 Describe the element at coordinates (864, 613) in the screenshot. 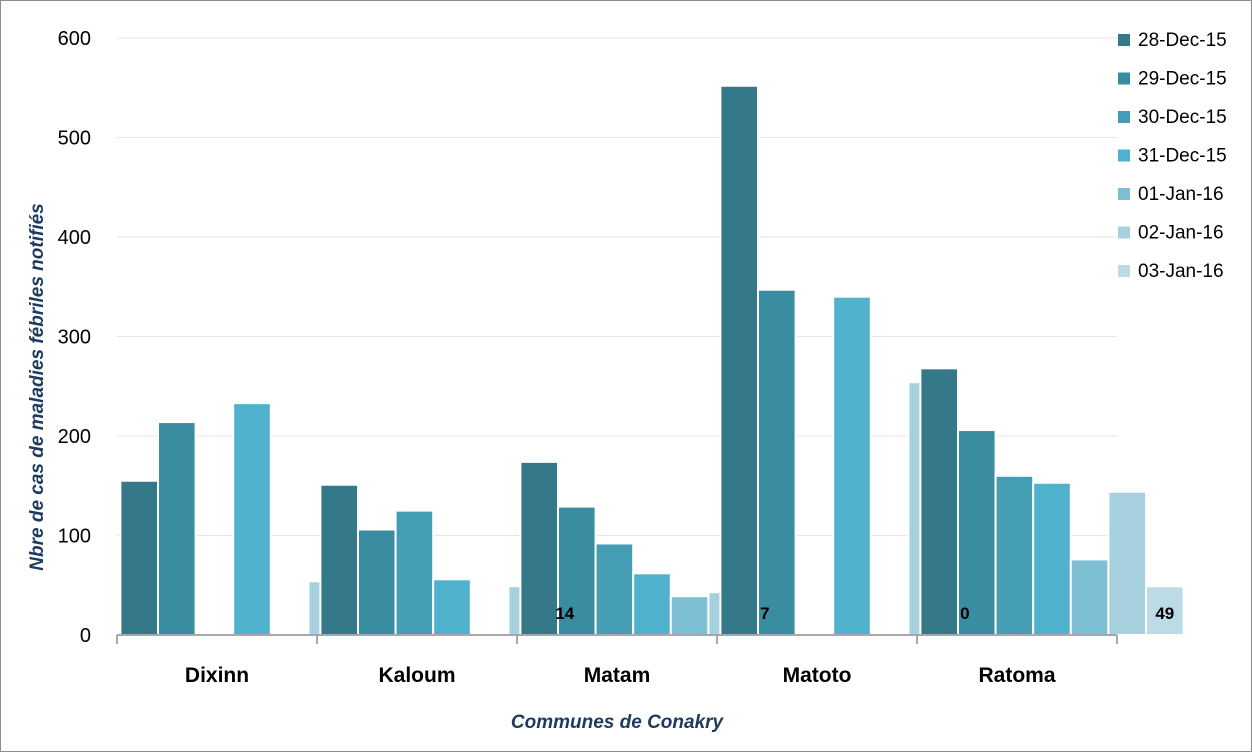

I see `data-labels: 14 7 0 49` at that location.